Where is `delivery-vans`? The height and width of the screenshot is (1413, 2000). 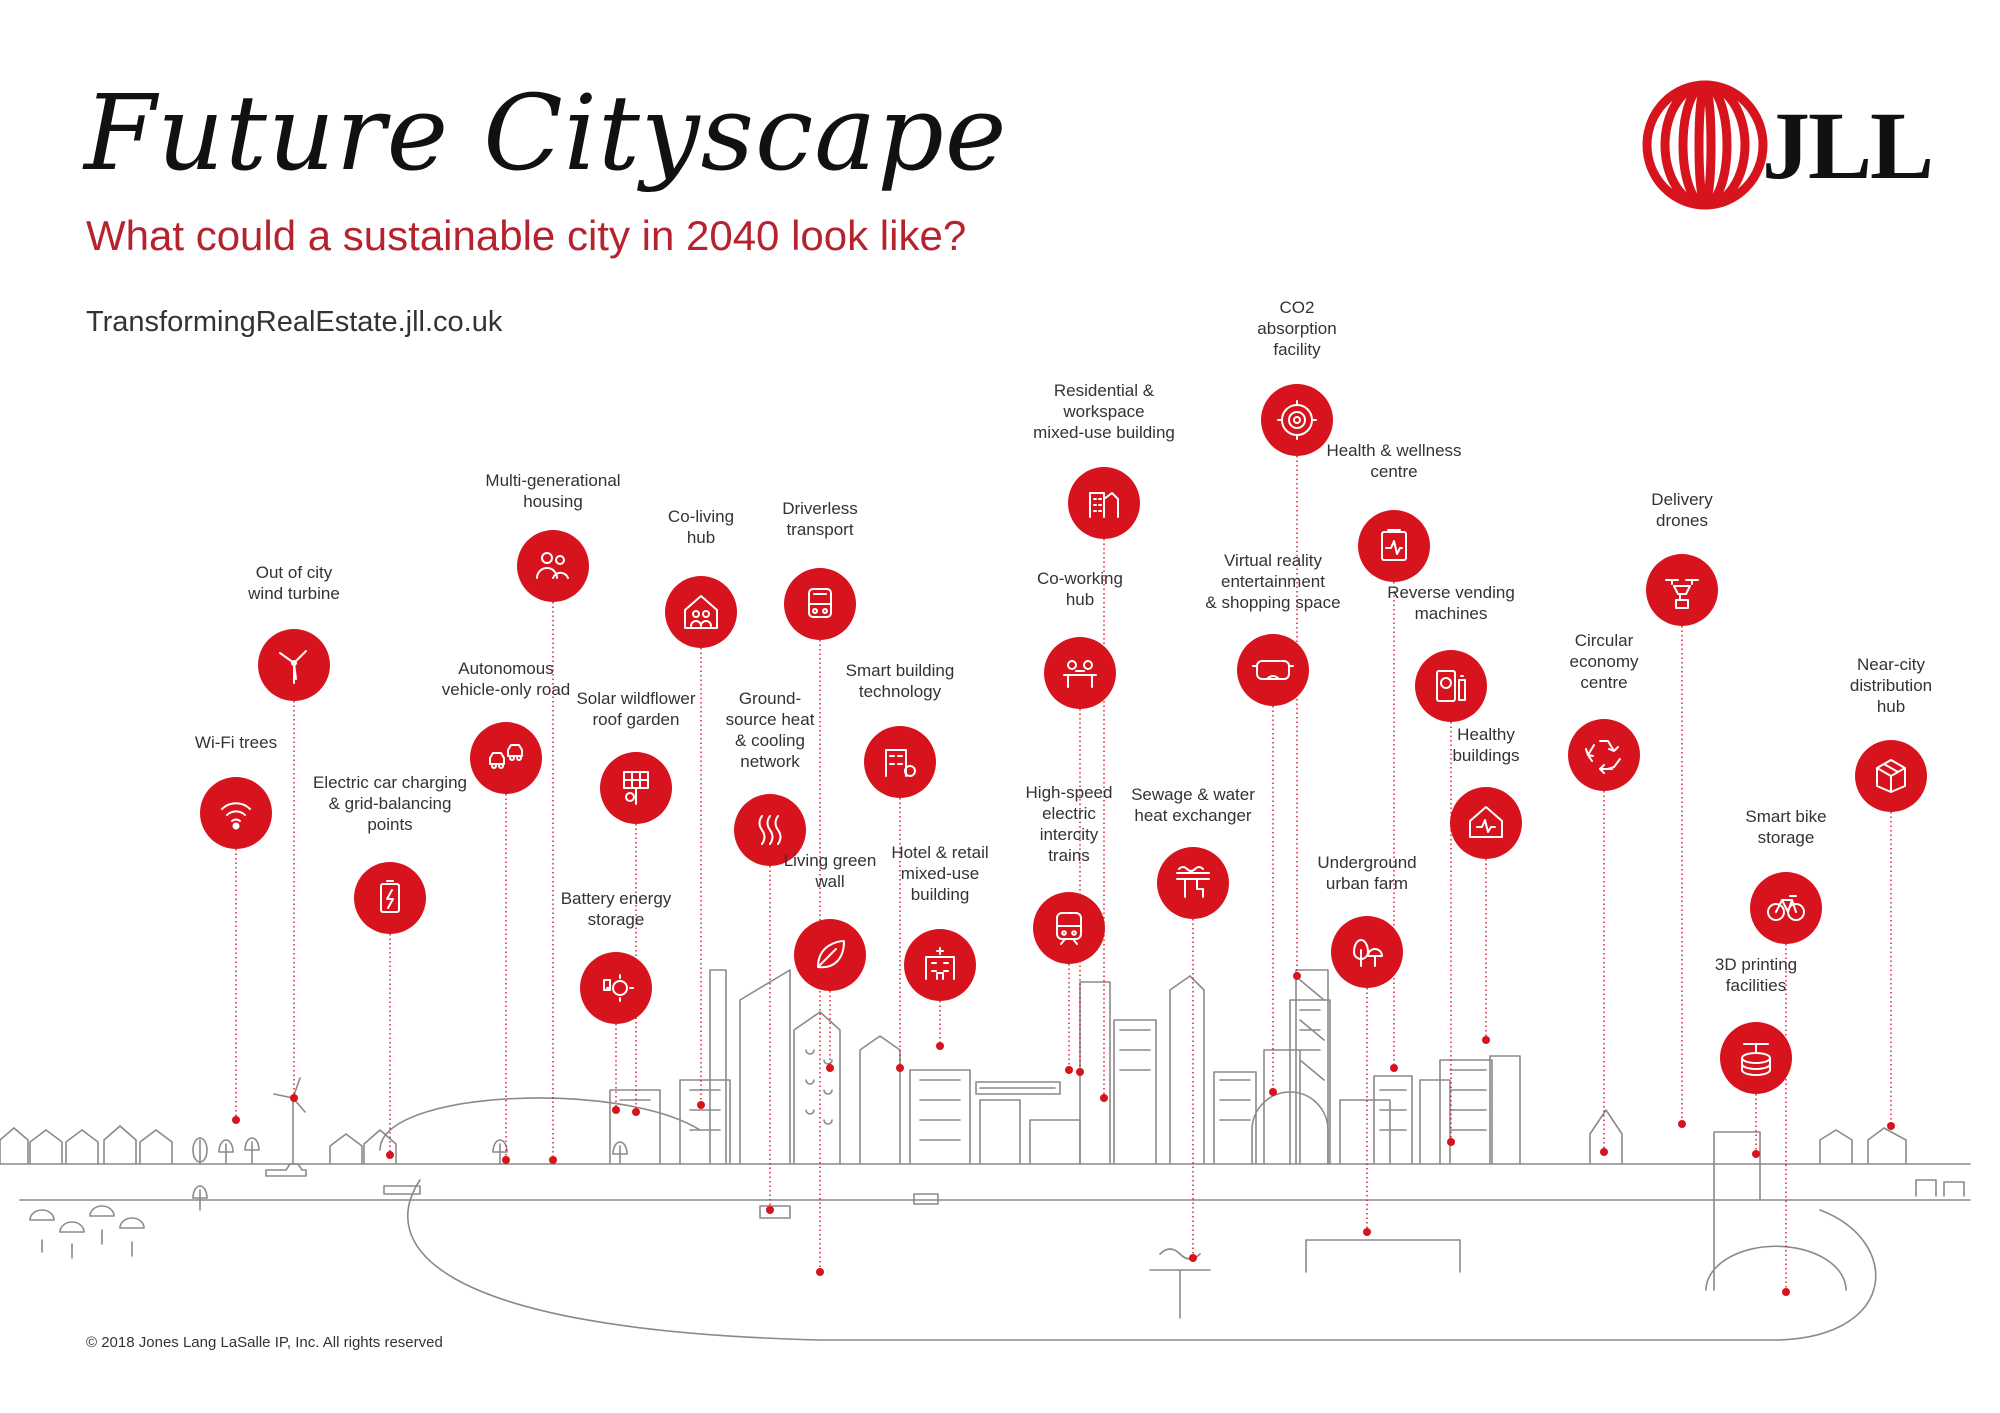 delivery-vans is located at coordinates (1940, 1188).